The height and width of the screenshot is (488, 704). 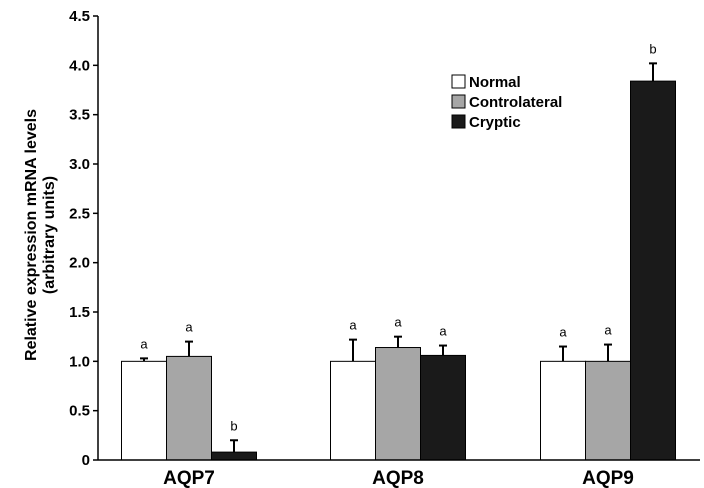 I want to click on y-tick-label: 3.0, so click(x=79, y=164).